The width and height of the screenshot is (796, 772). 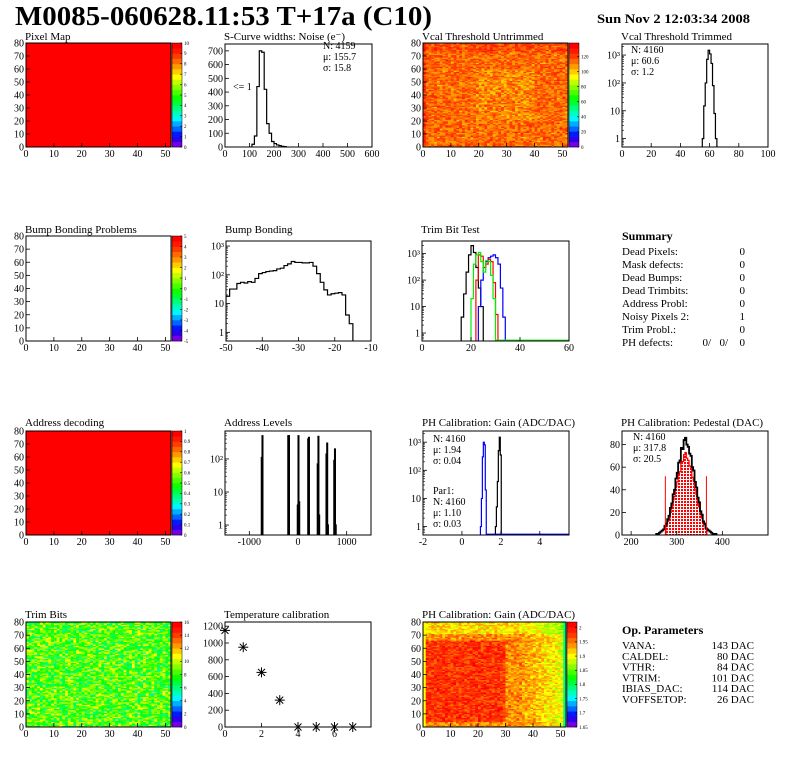 I want to click on op-parameter-value: 101 DAC, so click(x=733, y=678).